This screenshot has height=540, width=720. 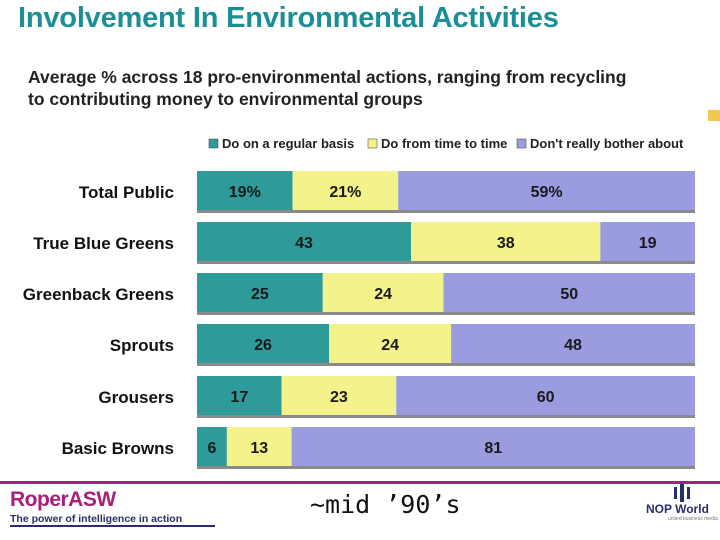 I want to click on bar-true-blue-greens-do-on-a-regular-basis, so click(x=304, y=241).